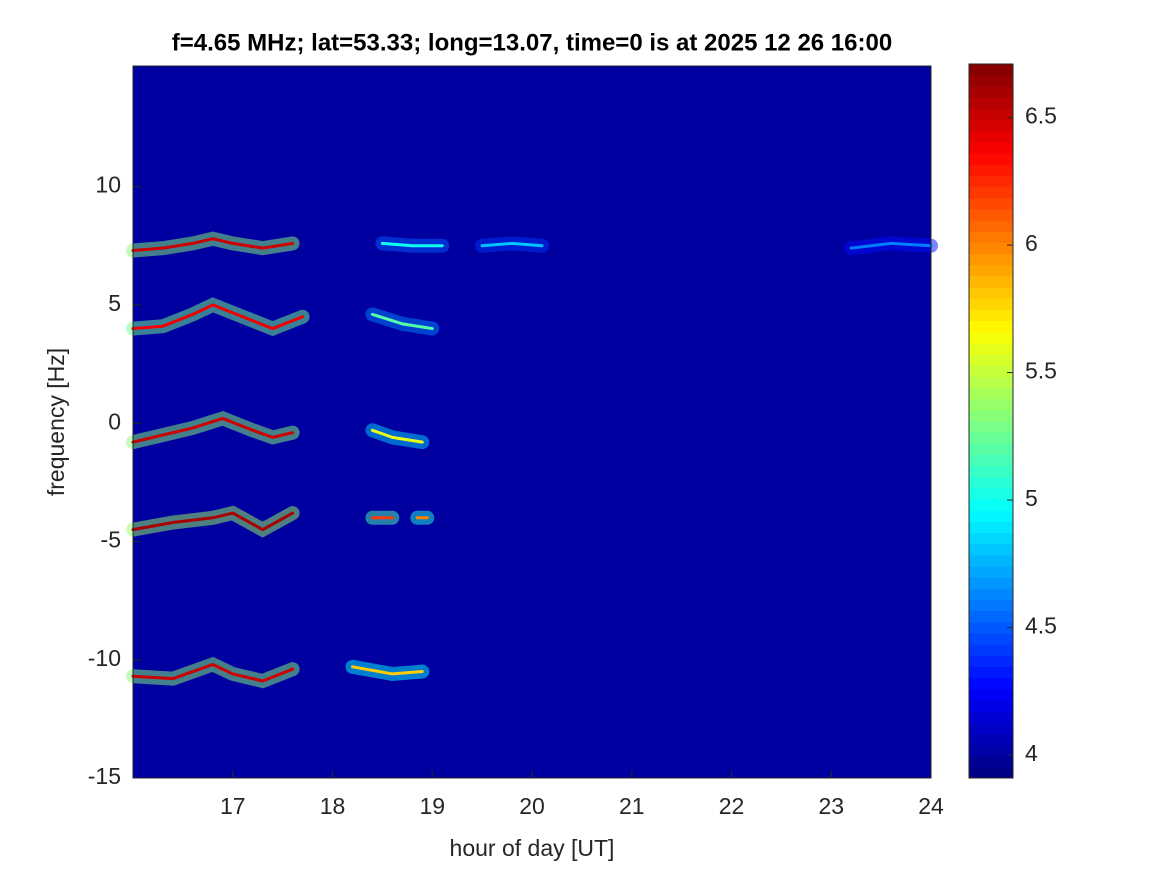  Describe the element at coordinates (56, 422) in the screenshot. I see `y-axis-label: frequency [Hz]` at that location.